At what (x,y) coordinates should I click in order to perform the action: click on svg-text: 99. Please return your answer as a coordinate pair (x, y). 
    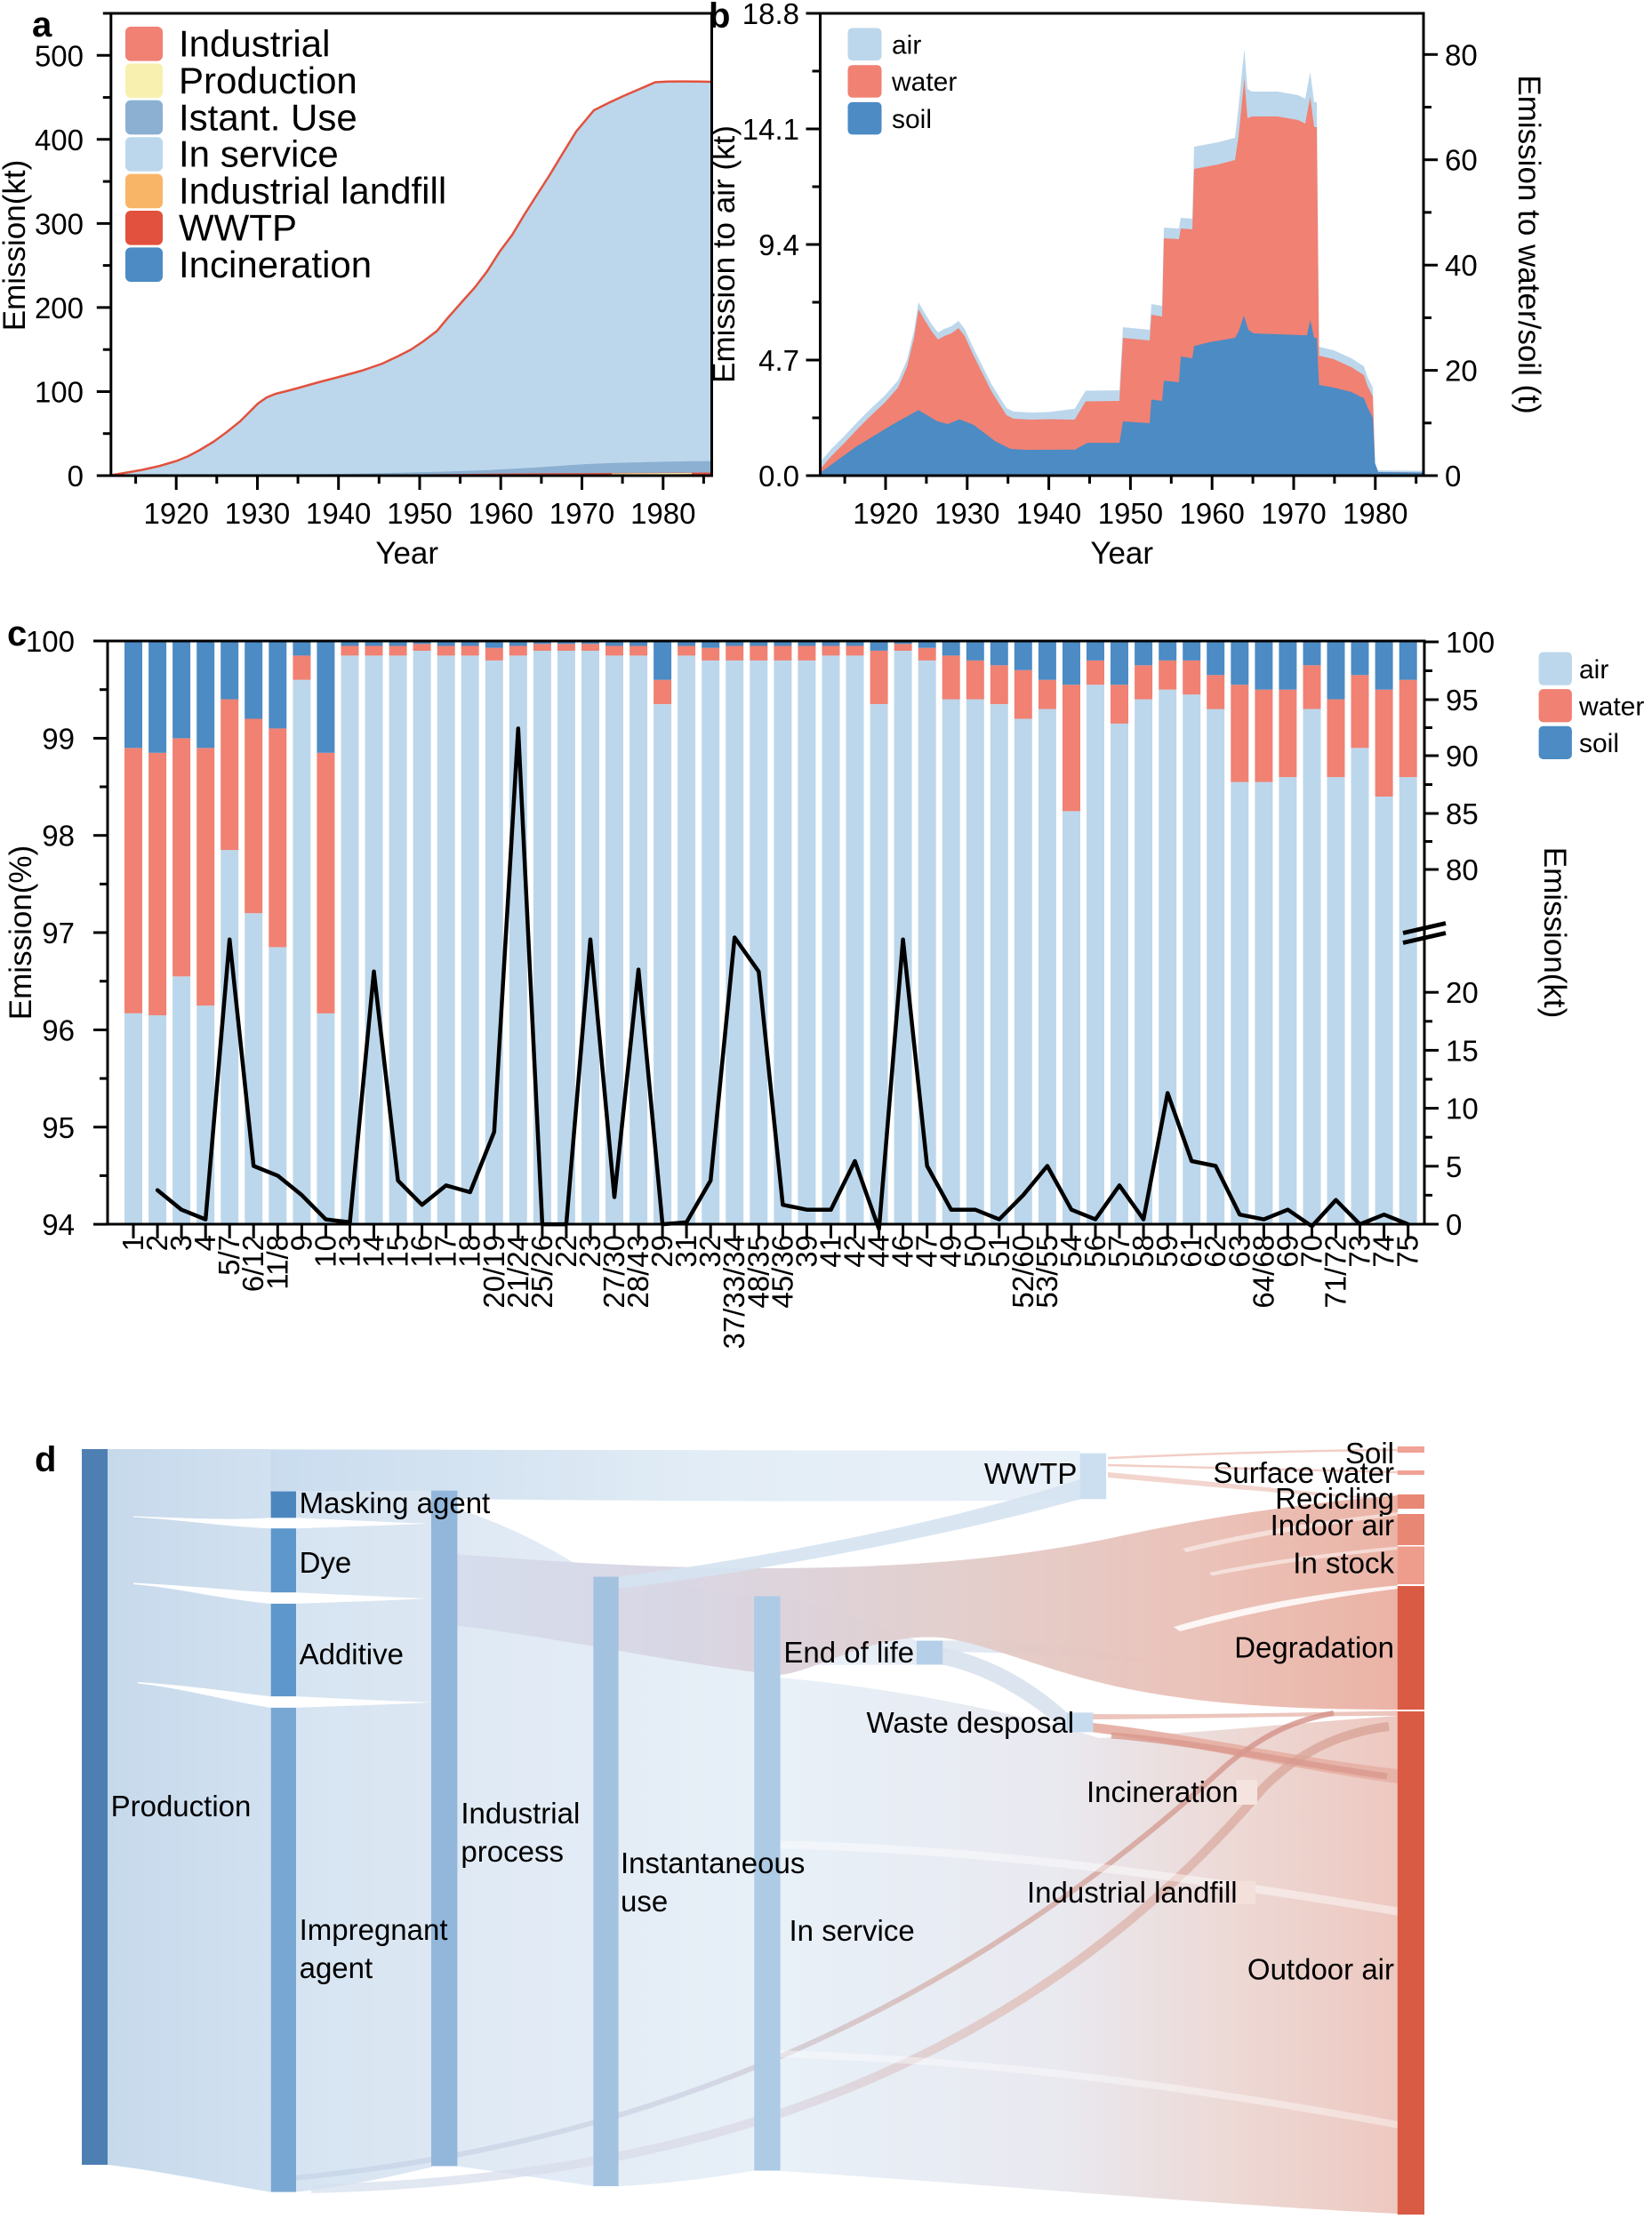
    Looking at the image, I should click on (58, 738).